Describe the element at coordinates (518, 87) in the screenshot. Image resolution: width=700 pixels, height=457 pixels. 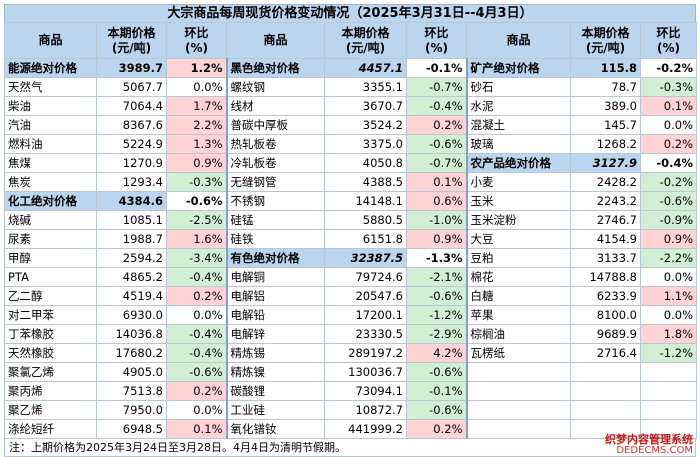
I see `commodity-name: 砂石` at that location.